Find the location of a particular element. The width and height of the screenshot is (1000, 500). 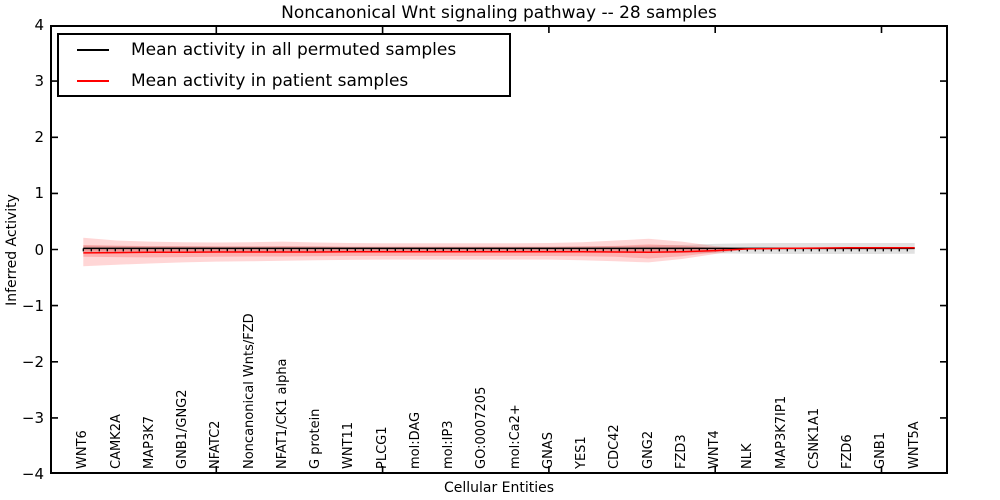

x-entity-label: MAP3K7 is located at coordinates (149, 442).